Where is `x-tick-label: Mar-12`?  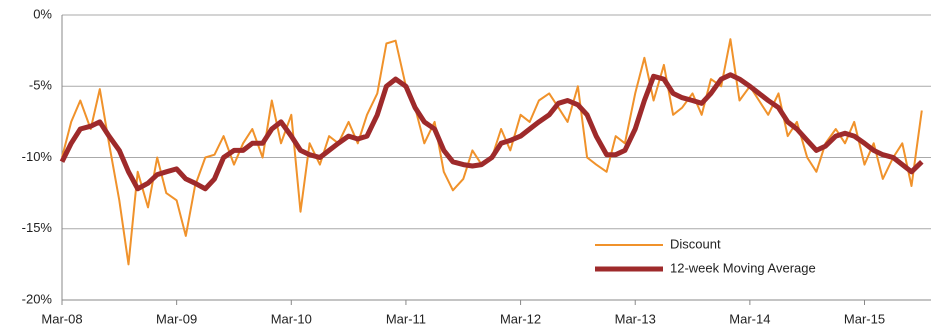
x-tick-label: Mar-12 is located at coordinates (520, 318).